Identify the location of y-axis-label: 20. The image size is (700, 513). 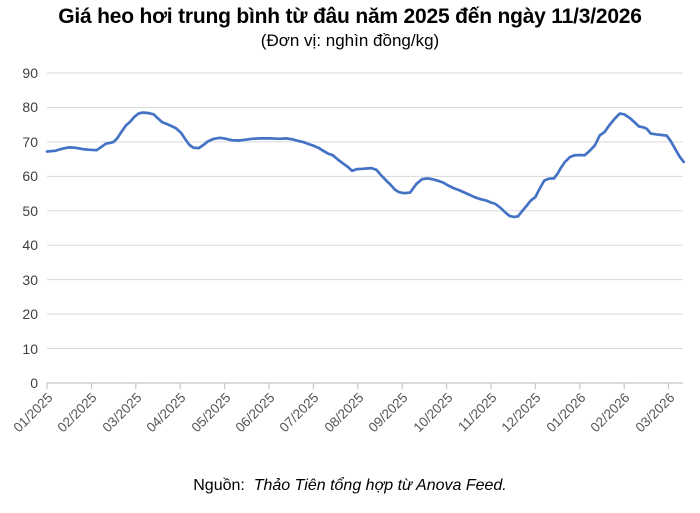
(30, 314).